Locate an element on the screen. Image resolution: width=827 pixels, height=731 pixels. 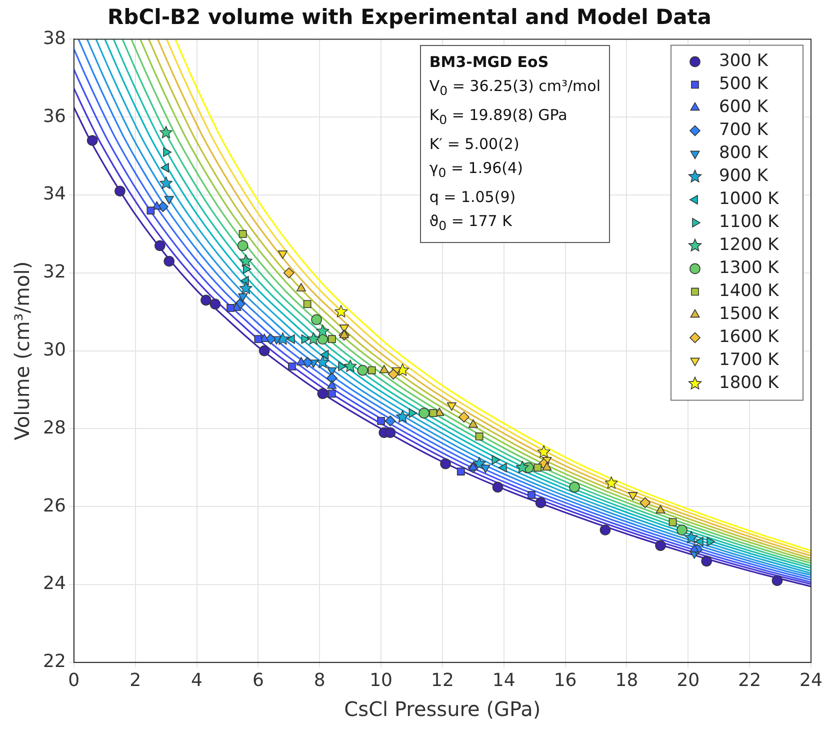
x-axis-title: CsCl Pressure (GPa) is located at coordinates (442, 709).